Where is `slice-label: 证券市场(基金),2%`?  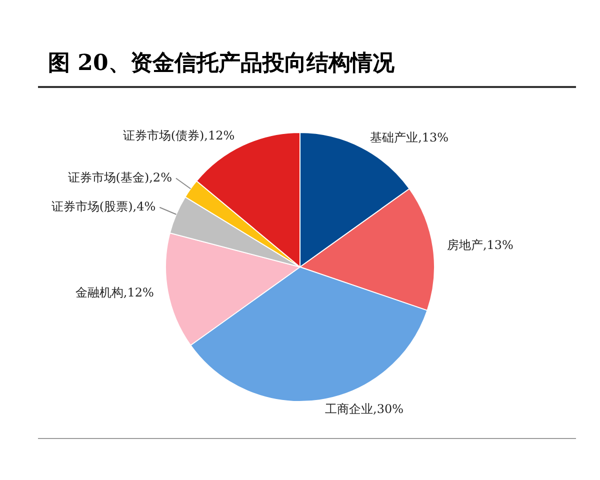 slice-label: 证券市场(基金),2% is located at coordinates (120, 177).